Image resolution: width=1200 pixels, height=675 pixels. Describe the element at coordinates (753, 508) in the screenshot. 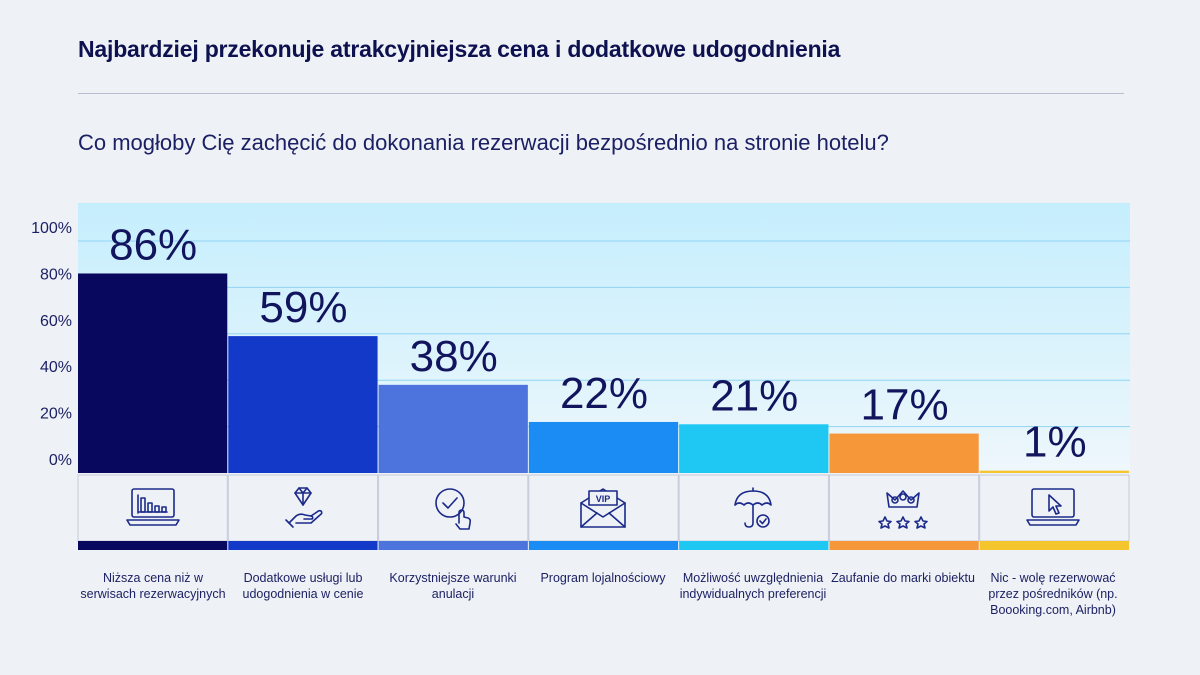

I see `umbrella-shield-icon` at that location.